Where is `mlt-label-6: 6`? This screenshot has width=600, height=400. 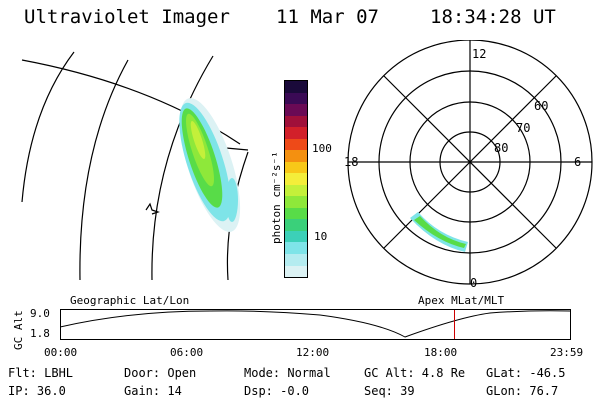
mlt-label-6: 6 is located at coordinates (577, 162).